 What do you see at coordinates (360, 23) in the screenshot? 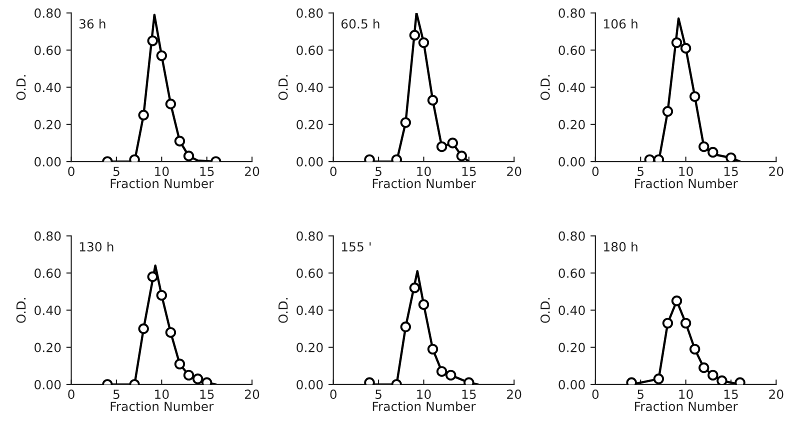
I see `chart-title: 60.5 h` at bounding box center [360, 23].